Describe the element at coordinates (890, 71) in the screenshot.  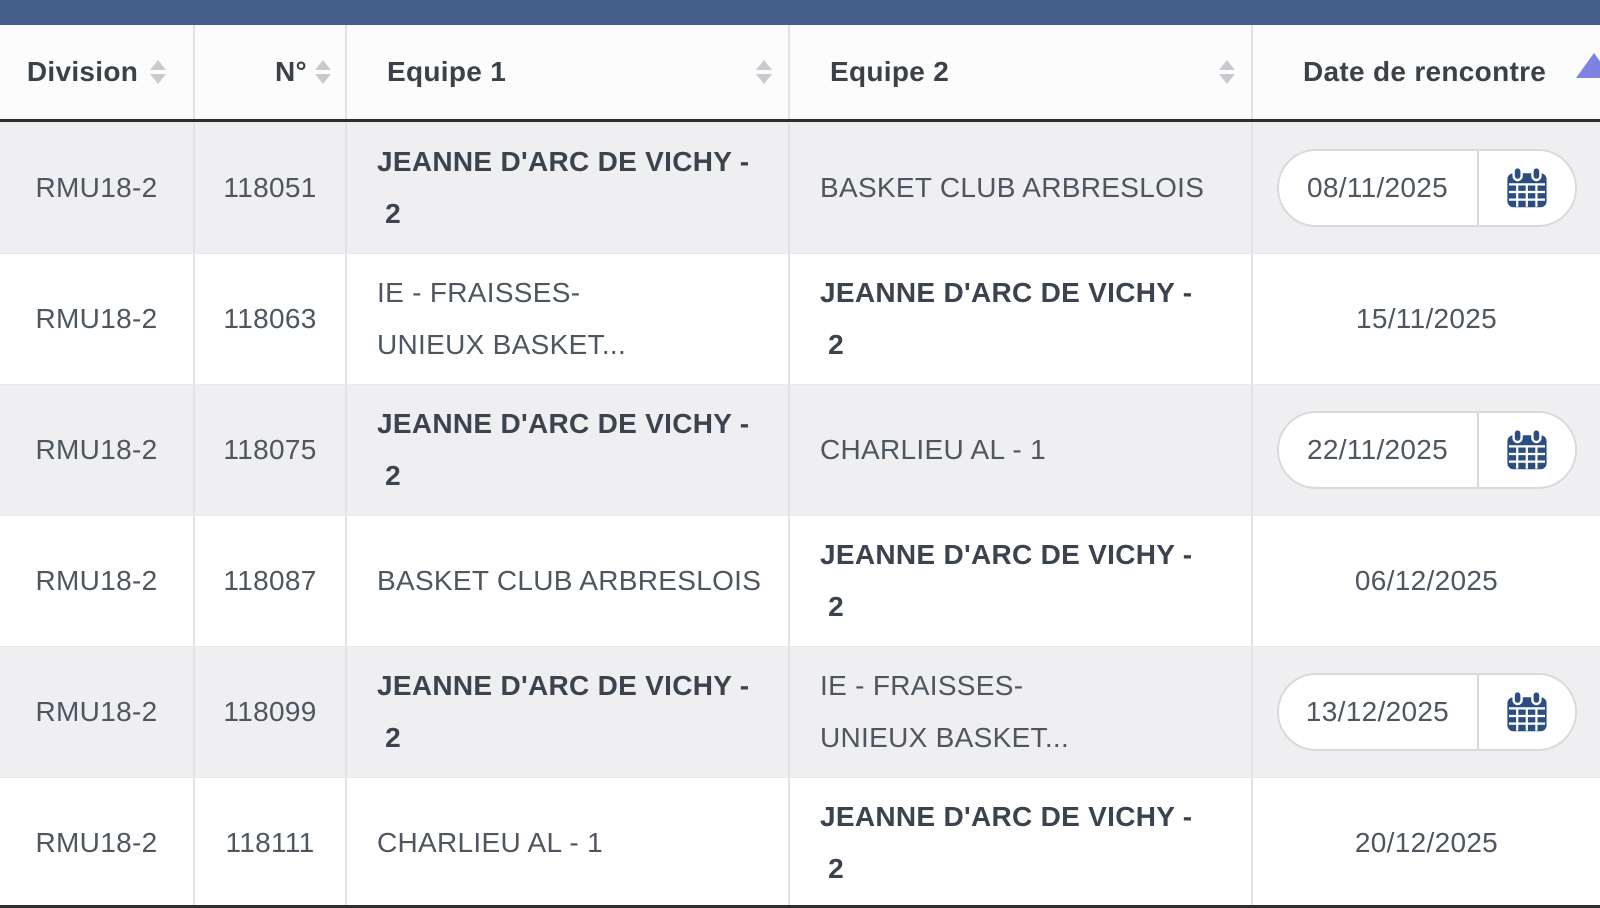
I see `column-header-equipe2-label: Equipe 2` at that location.